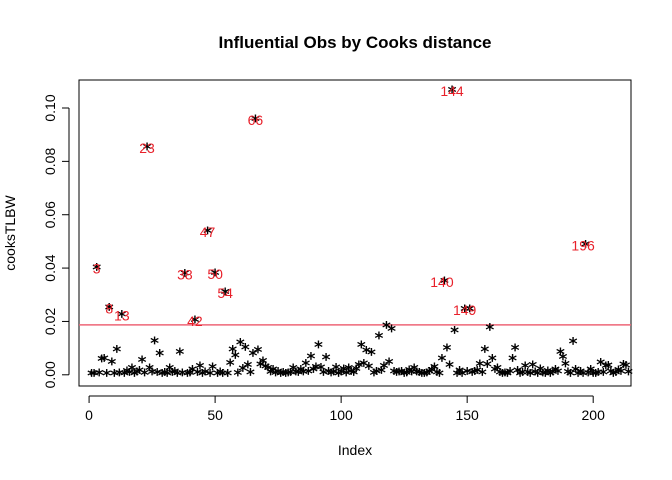  What do you see at coordinates (50, 107) in the screenshot?
I see `y-tick-label: 0.10` at bounding box center [50, 107].